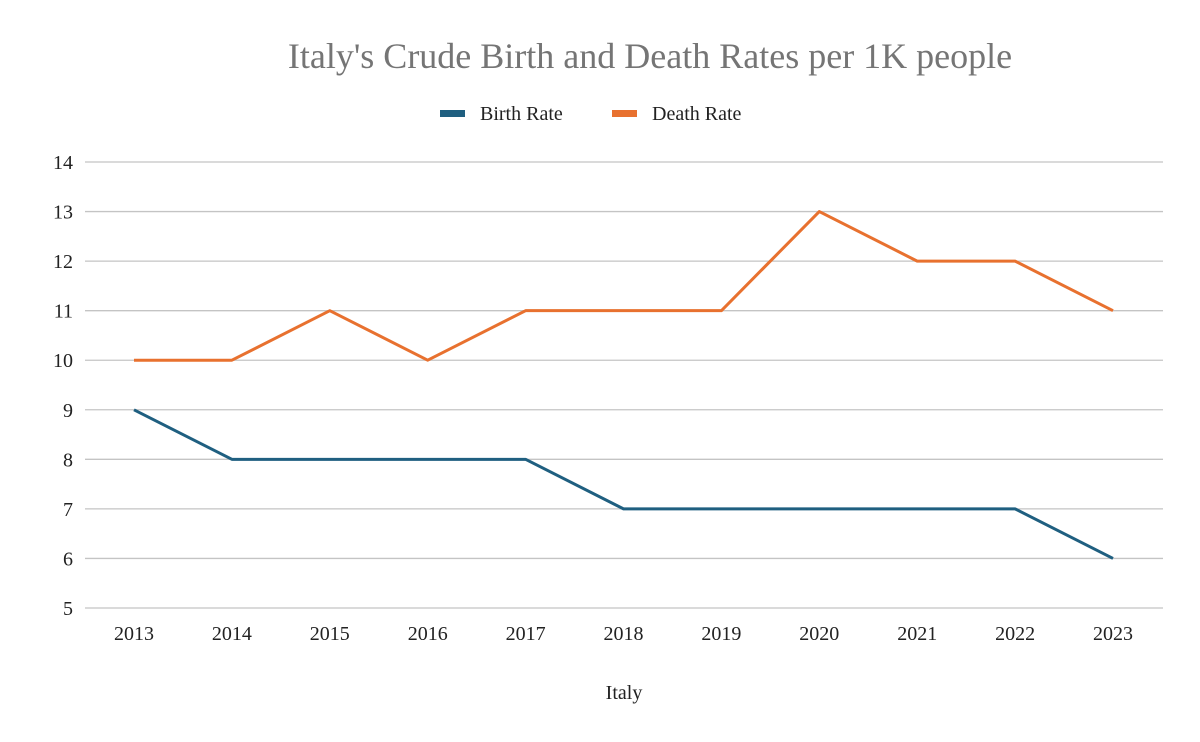 This screenshot has height=742, width=1200. I want to click on x-tick-label: 2018, so click(624, 634).